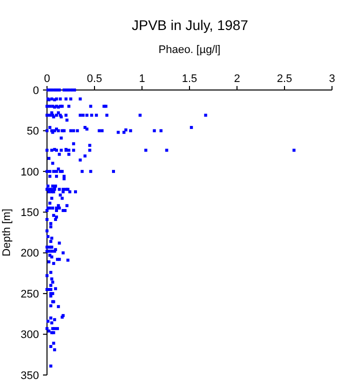 This screenshot has height=384, width=338. Describe the element at coordinates (142, 79) in the screenshot. I see `x-tick-label: 1` at that location.